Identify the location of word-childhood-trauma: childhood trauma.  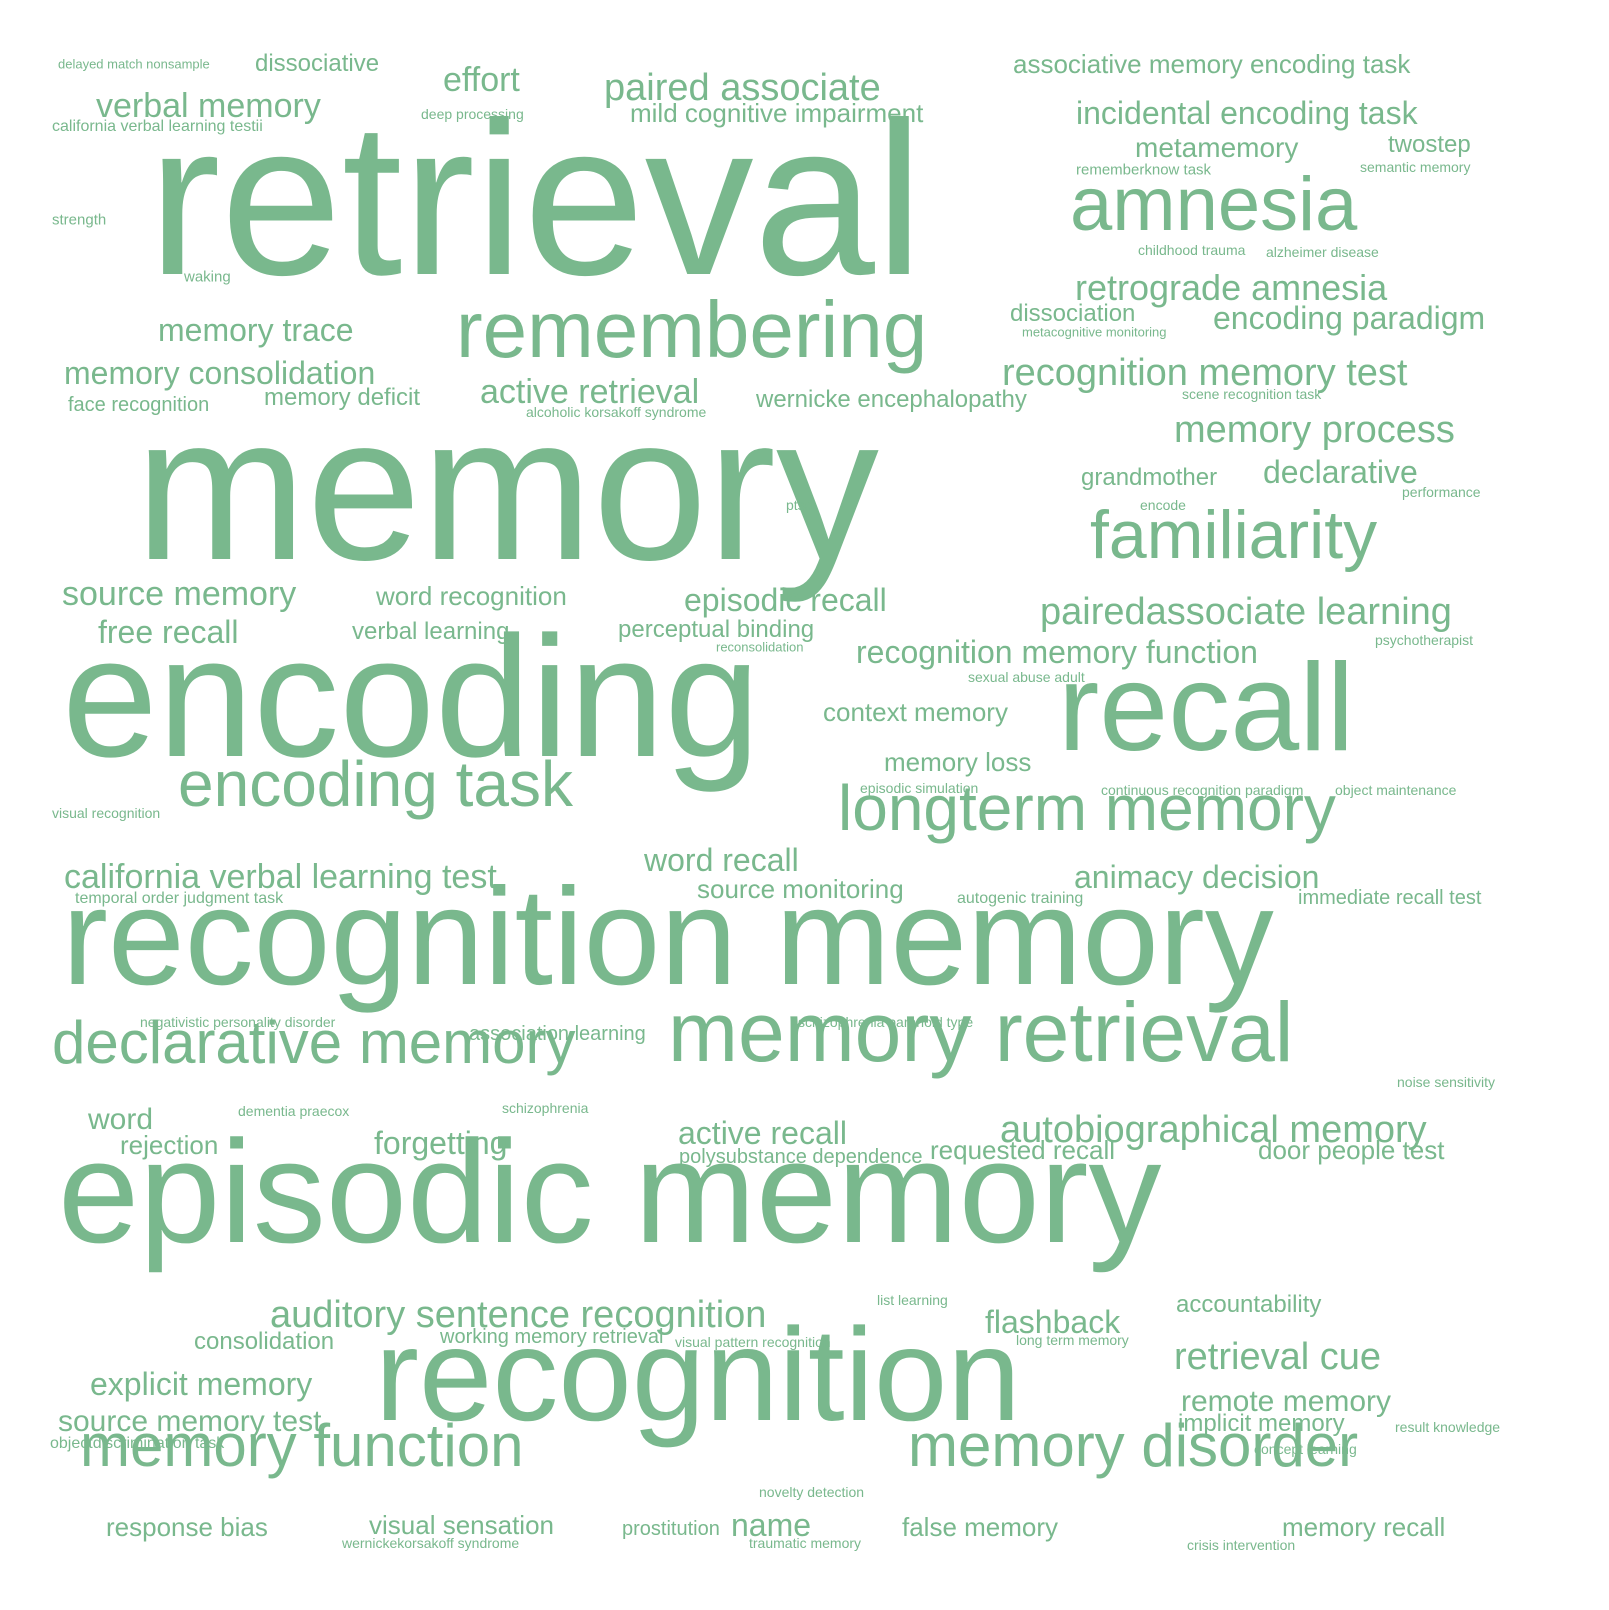
(1192, 250).